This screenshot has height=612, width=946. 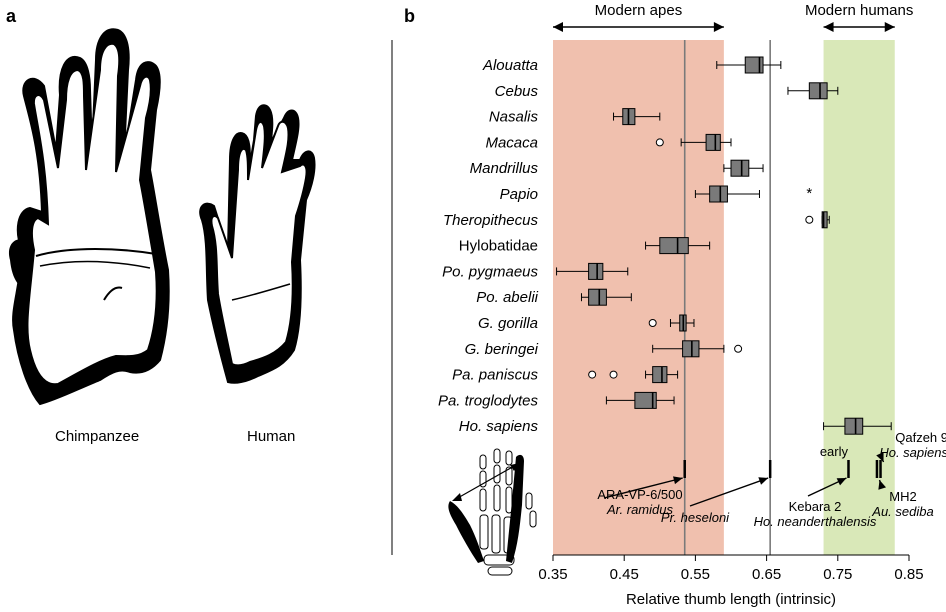 What do you see at coordinates (504, 168) in the screenshot?
I see `species-label: Mandrillus` at bounding box center [504, 168].